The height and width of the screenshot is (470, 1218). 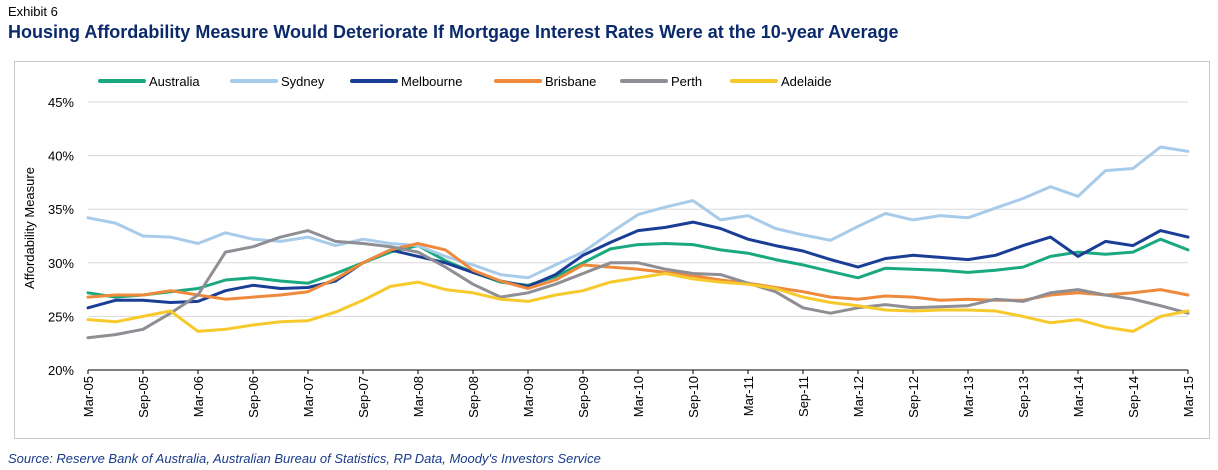 What do you see at coordinates (363, 397) in the screenshot?
I see `x-tick-label: Sep-07` at bounding box center [363, 397].